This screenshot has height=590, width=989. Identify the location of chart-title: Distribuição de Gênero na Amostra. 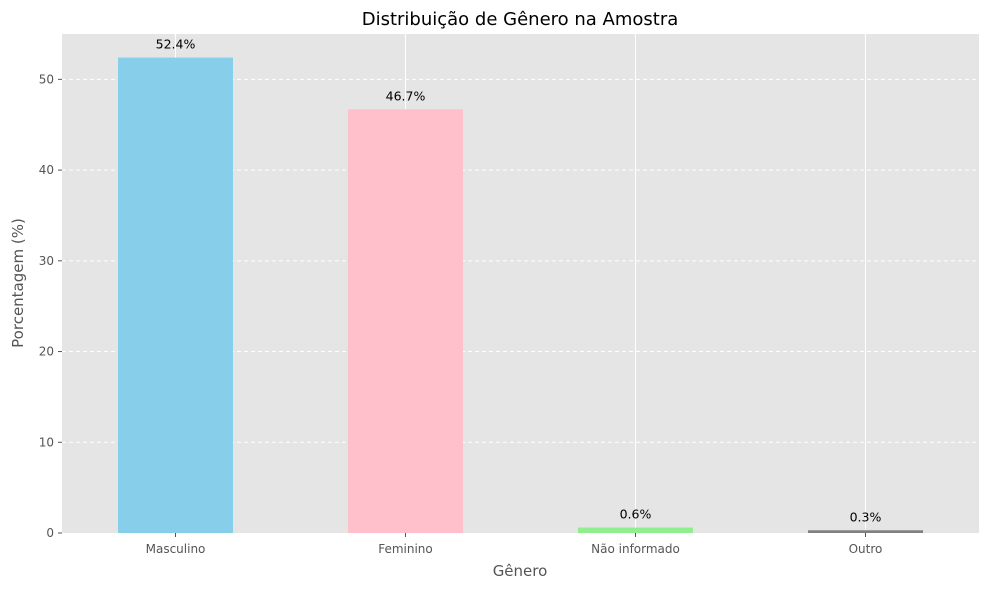
(520, 19).